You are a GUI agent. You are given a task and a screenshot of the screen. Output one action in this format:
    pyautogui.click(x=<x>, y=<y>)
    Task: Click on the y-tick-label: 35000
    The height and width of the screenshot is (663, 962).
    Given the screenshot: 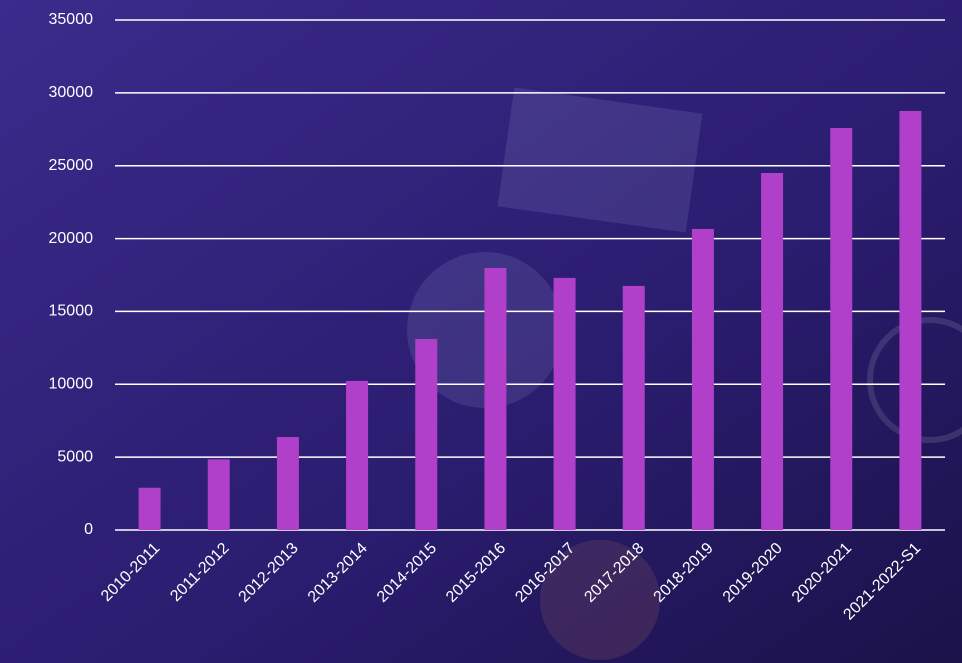 What is the action you would take?
    pyautogui.click(x=71, y=19)
    